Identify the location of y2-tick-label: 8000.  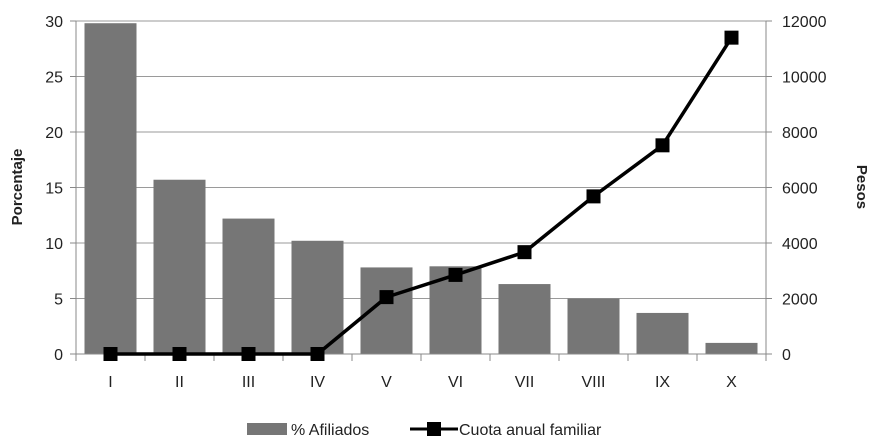
(800, 133).